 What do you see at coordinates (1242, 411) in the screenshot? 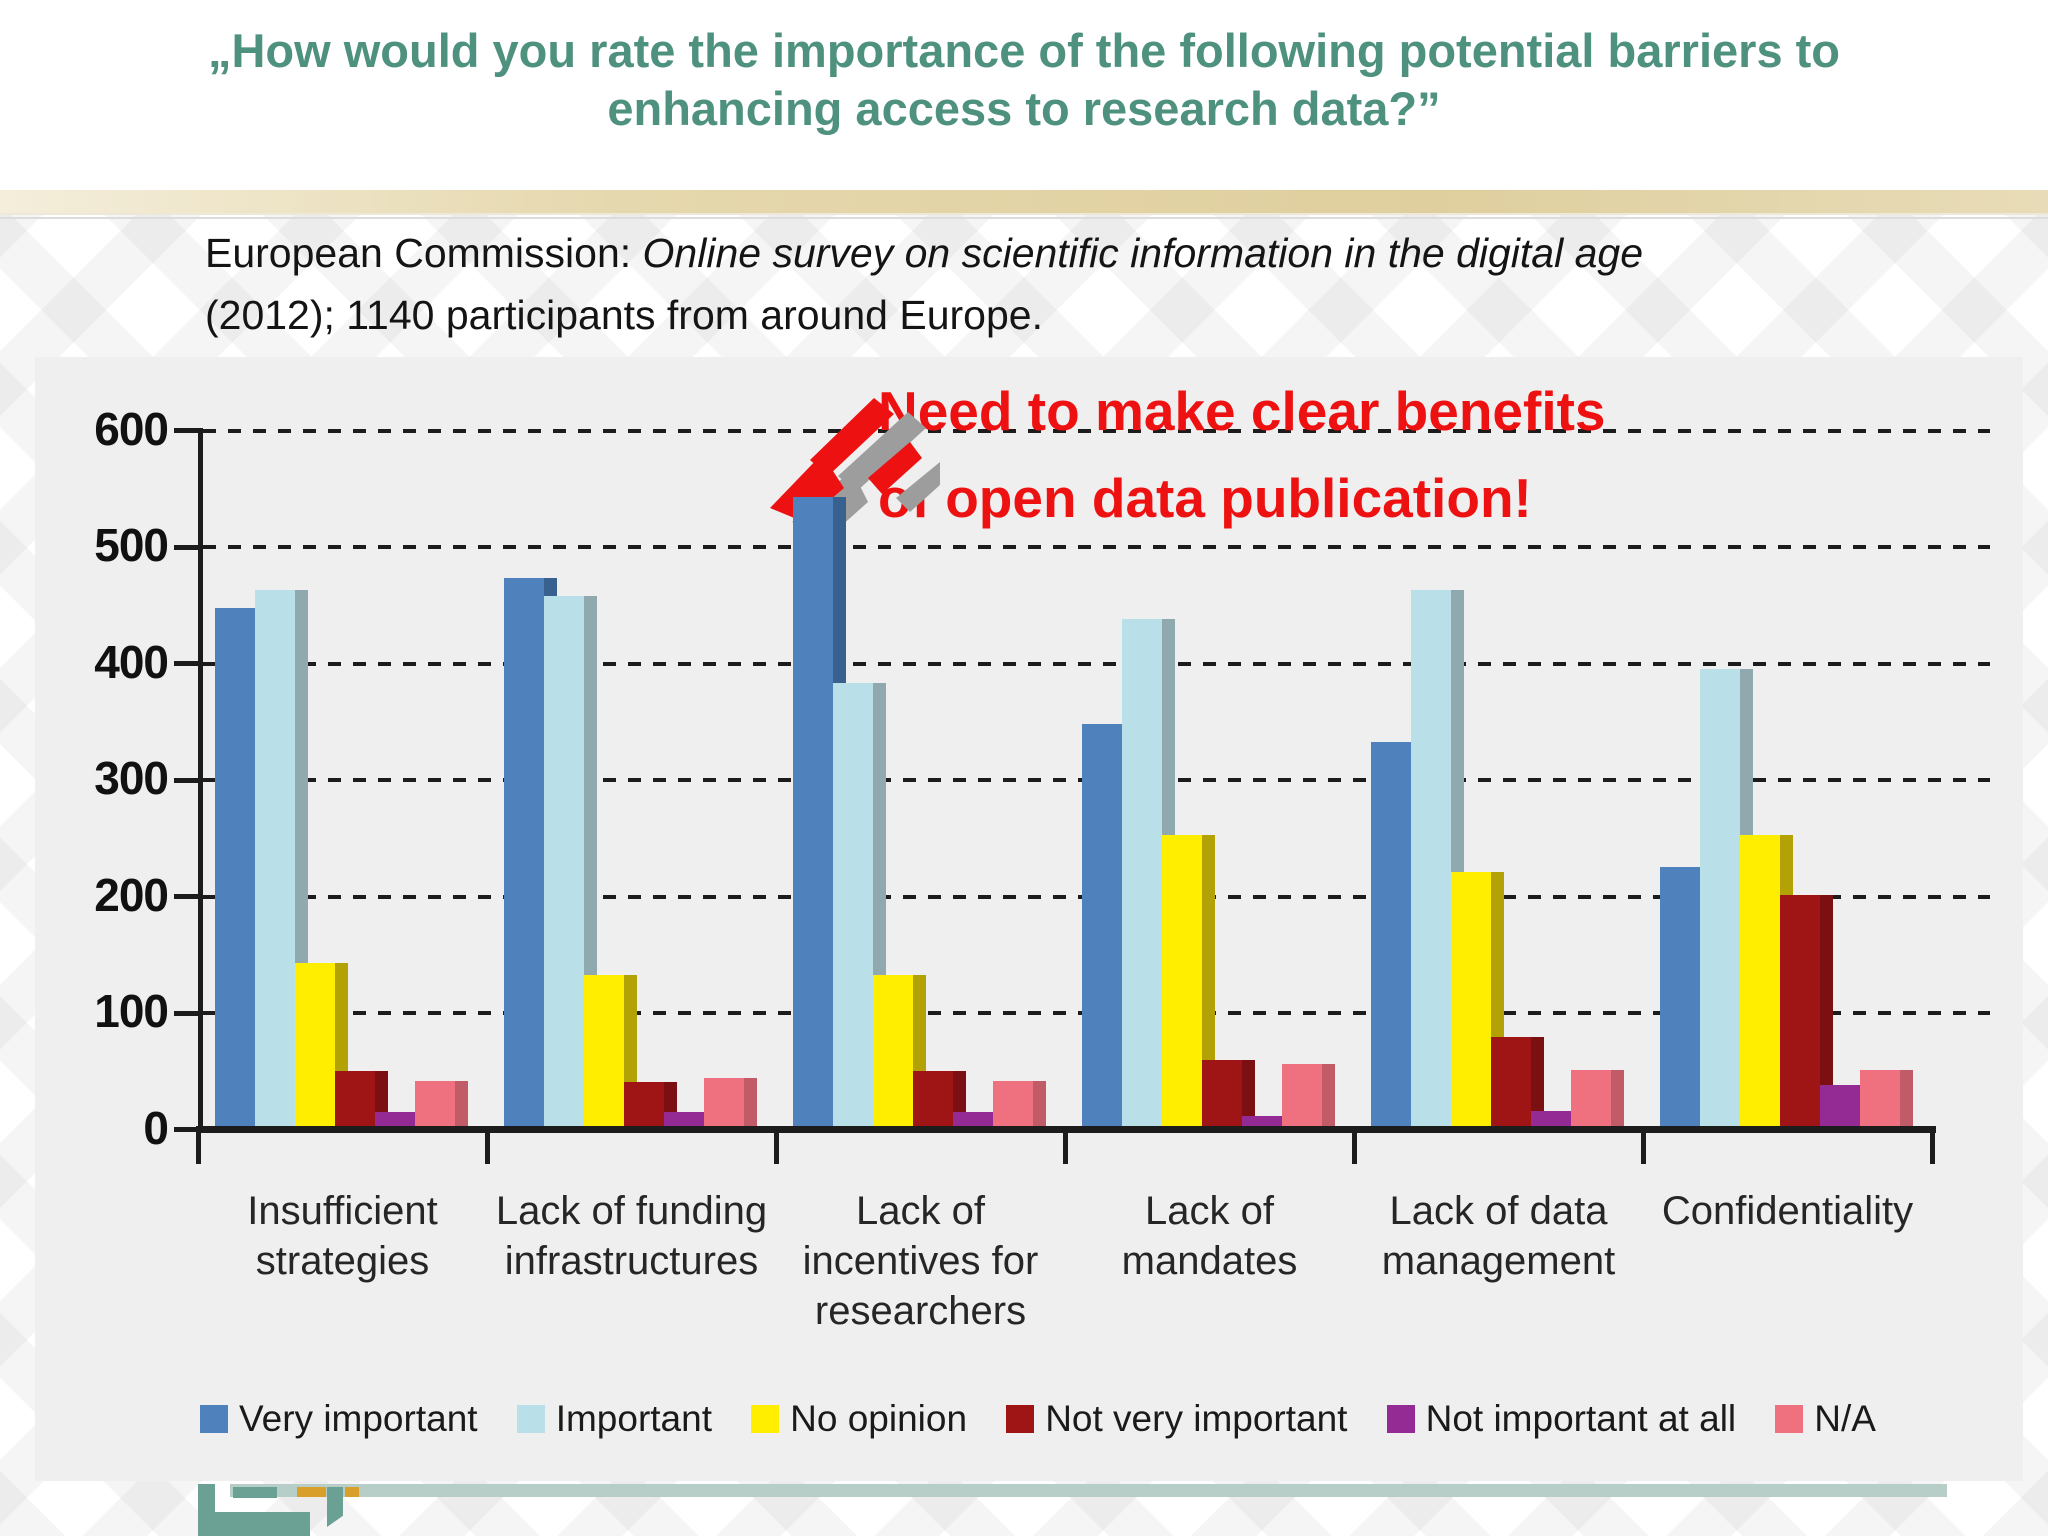
I see `annotation-line1: Need to make clear benefits` at bounding box center [1242, 411].